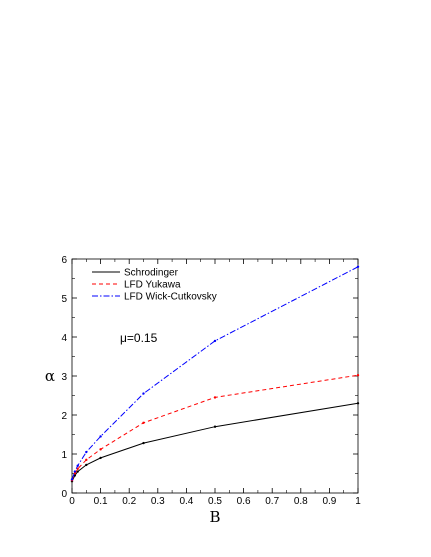 This screenshot has height=557, width=431. I want to click on series-line-schrodinger, so click(215, 442).